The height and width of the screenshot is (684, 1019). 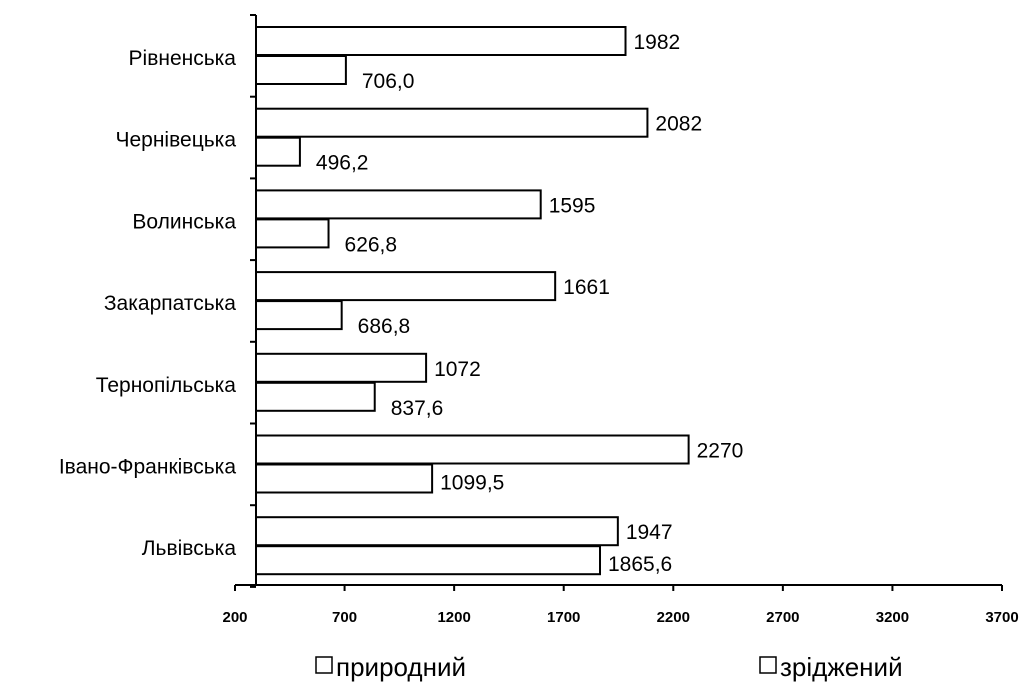 What do you see at coordinates (841, 667) in the screenshot?
I see `legend-label-zridzhenyi: зріджений` at bounding box center [841, 667].